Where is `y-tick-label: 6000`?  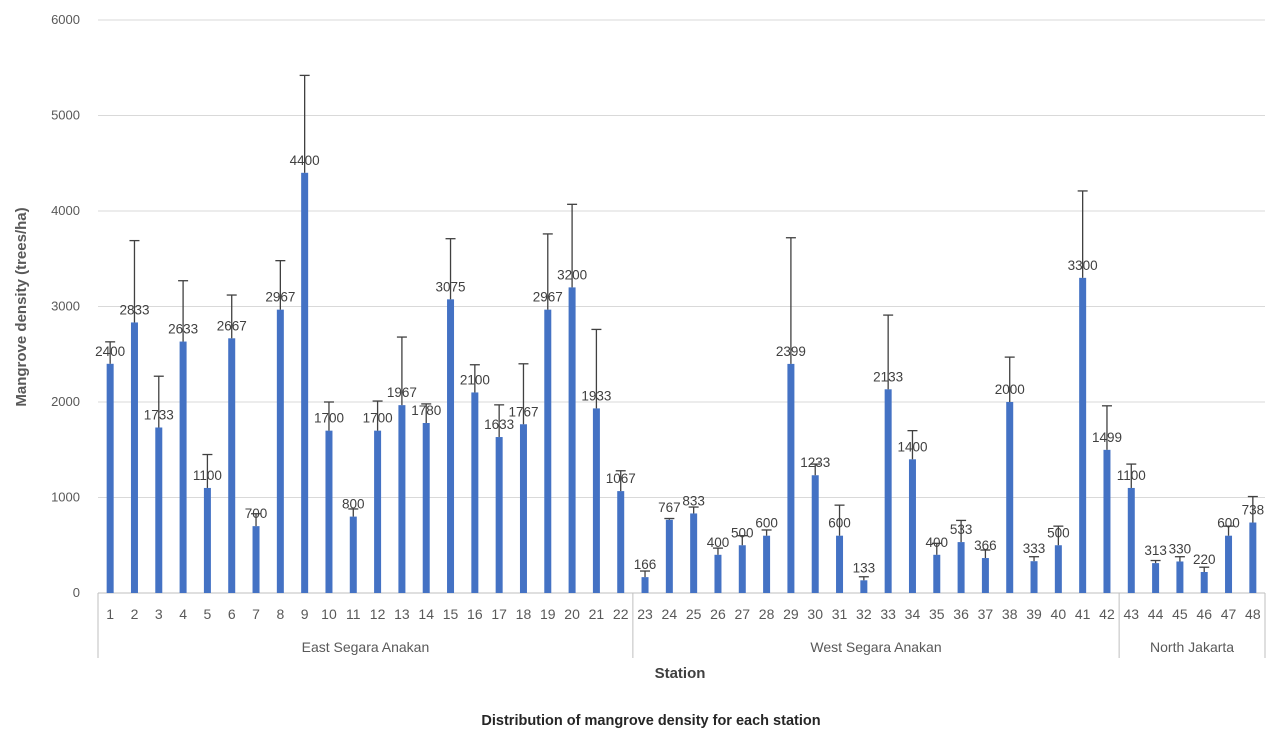 y-tick-label: 6000 is located at coordinates (65, 19).